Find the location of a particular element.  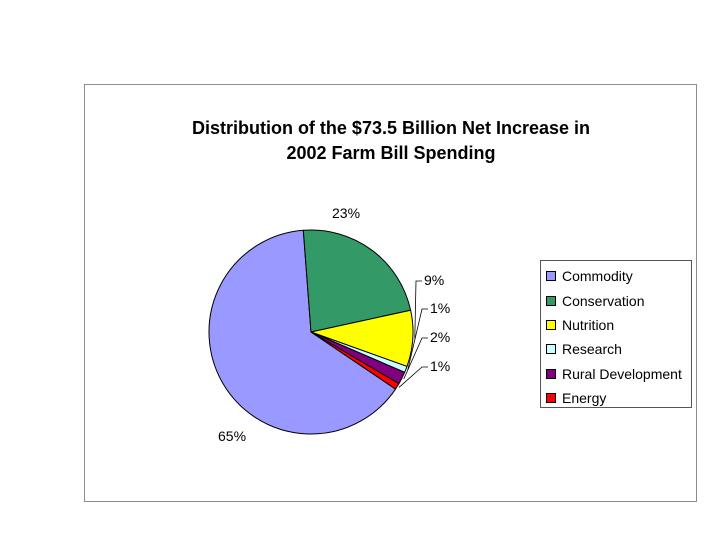

data-label-nutrition: 9% is located at coordinates (434, 280).